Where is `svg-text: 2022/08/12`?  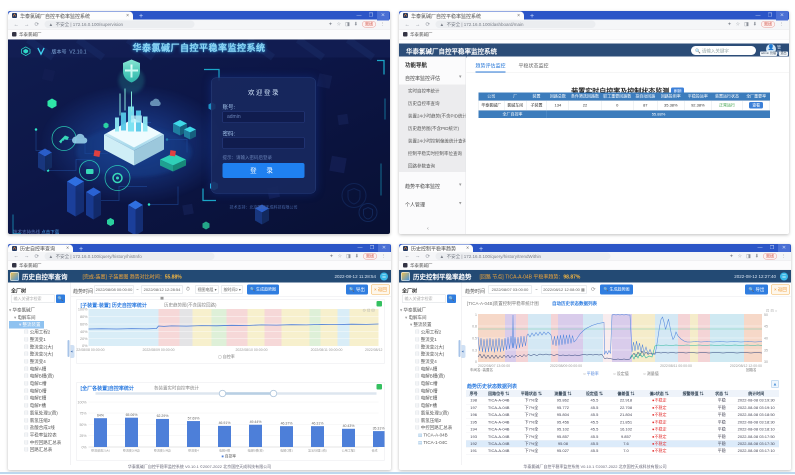
svg-text: 2022/08/12 is located at coordinates (374, 350).